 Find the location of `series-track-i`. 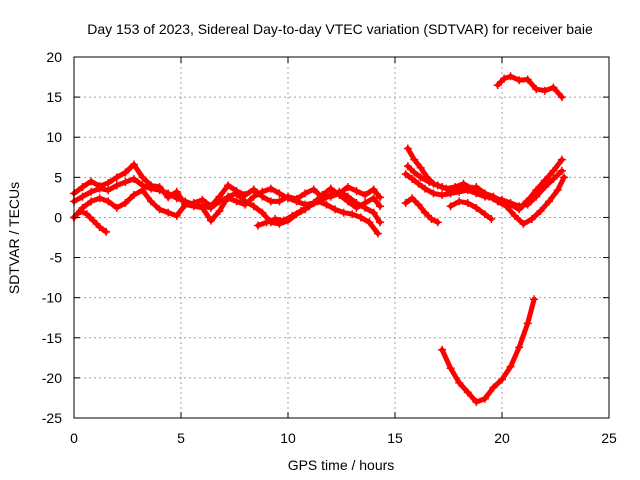

series-track-i is located at coordinates (421, 210).